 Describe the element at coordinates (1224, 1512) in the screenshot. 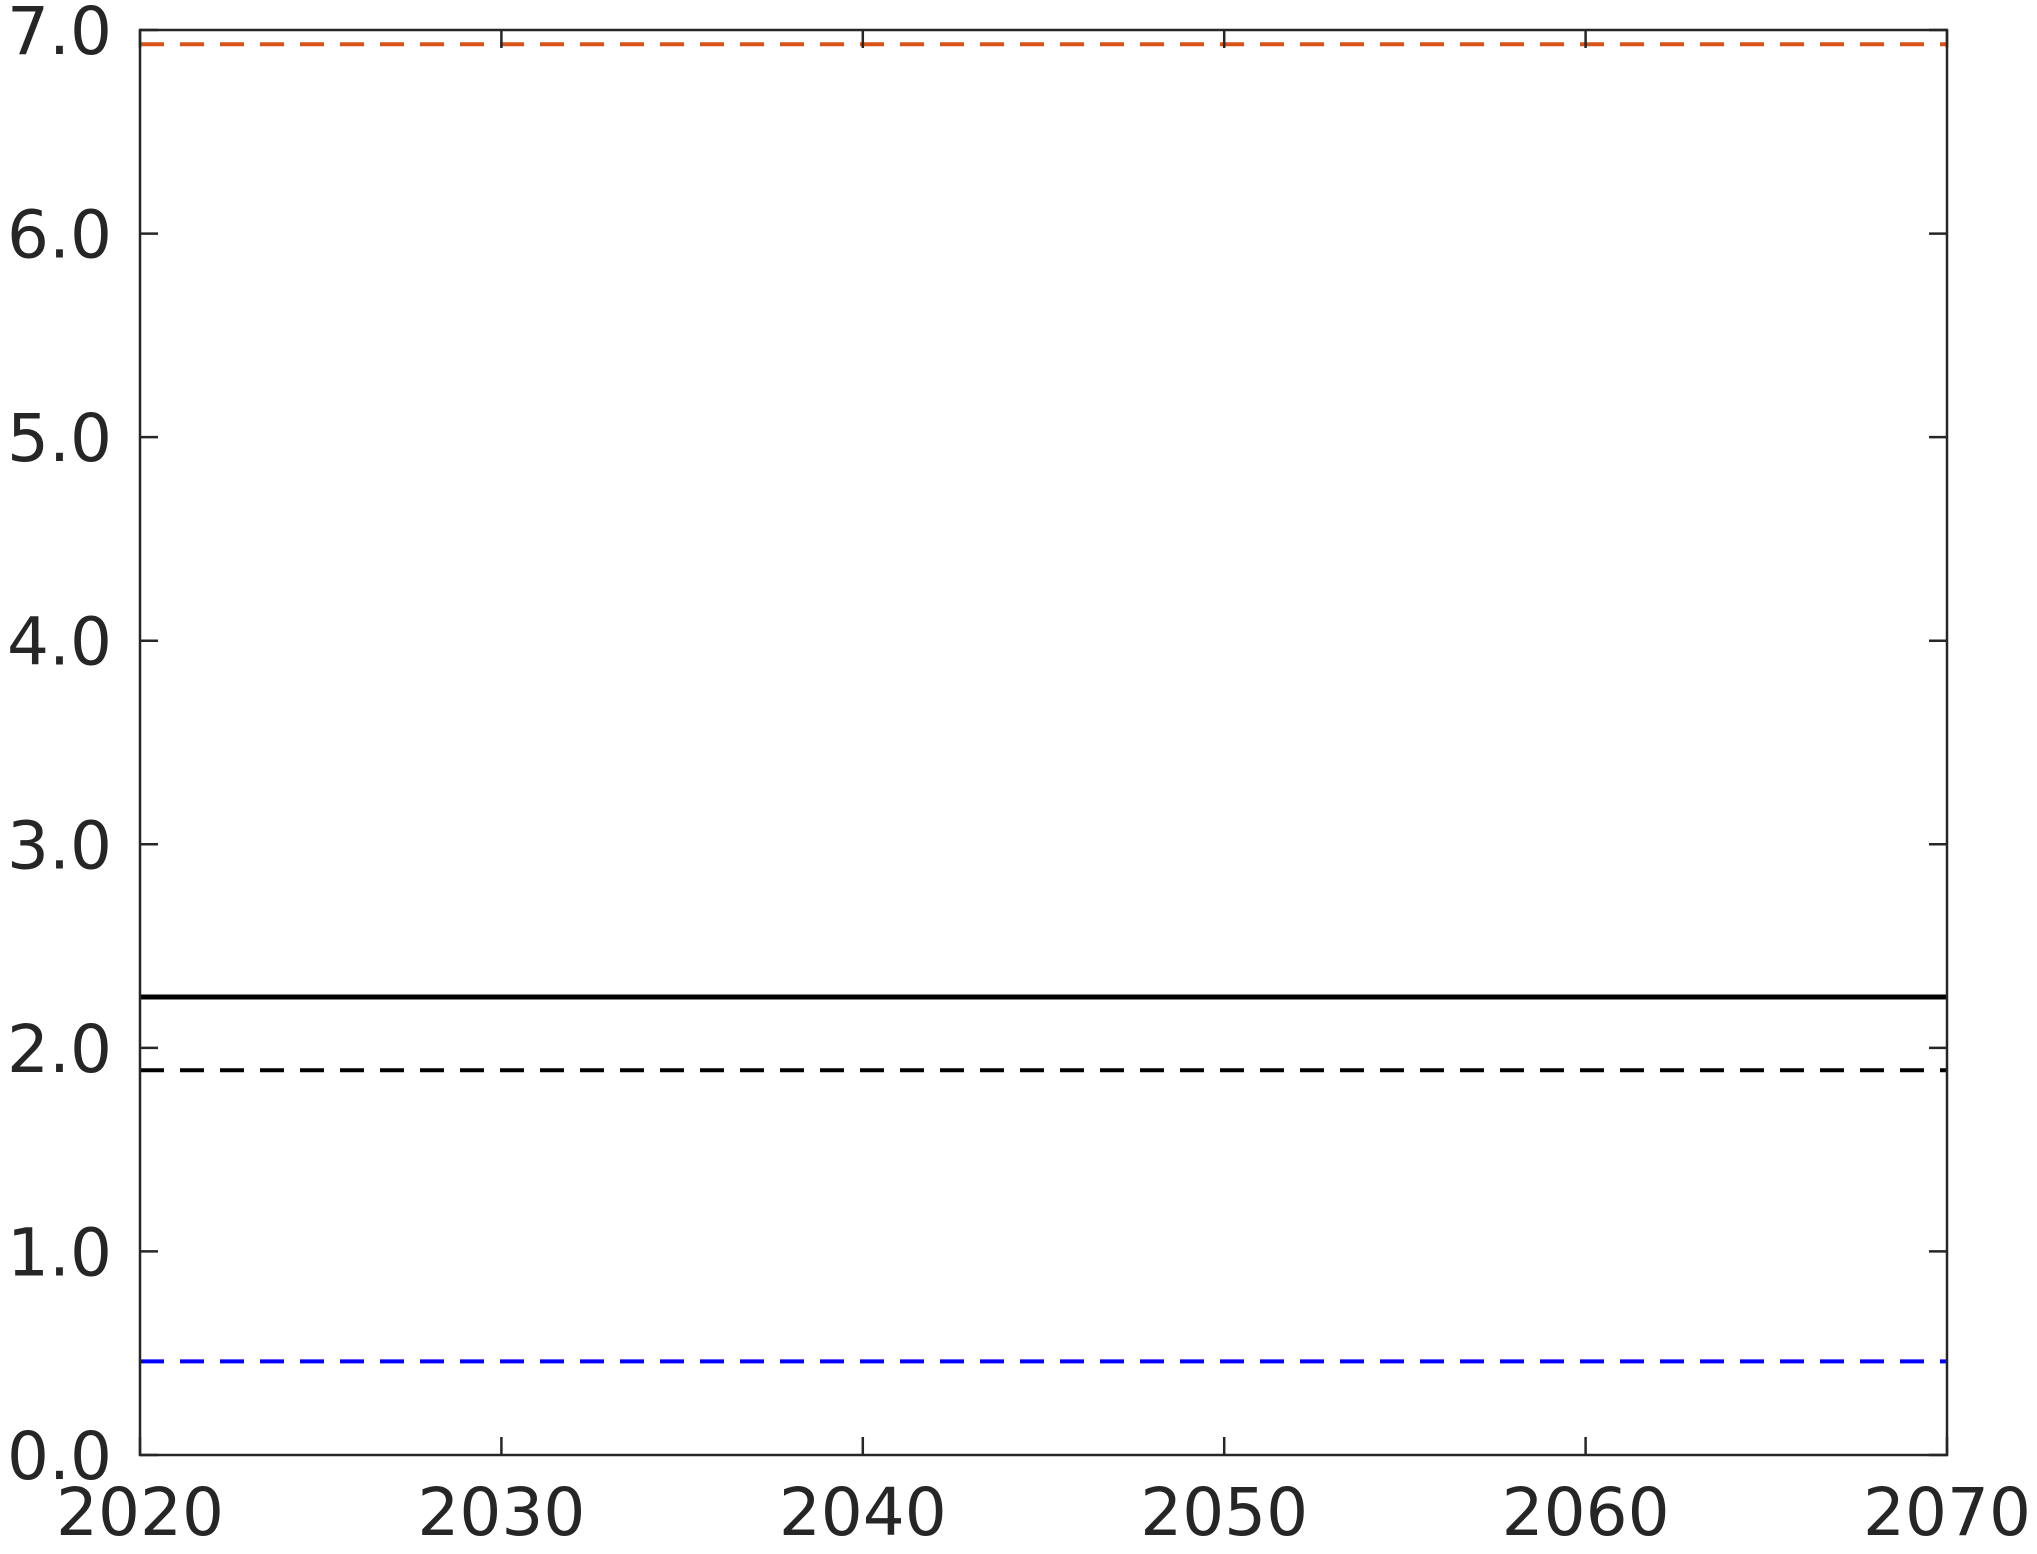

I see `x-tick-label-2050: 2050` at that location.